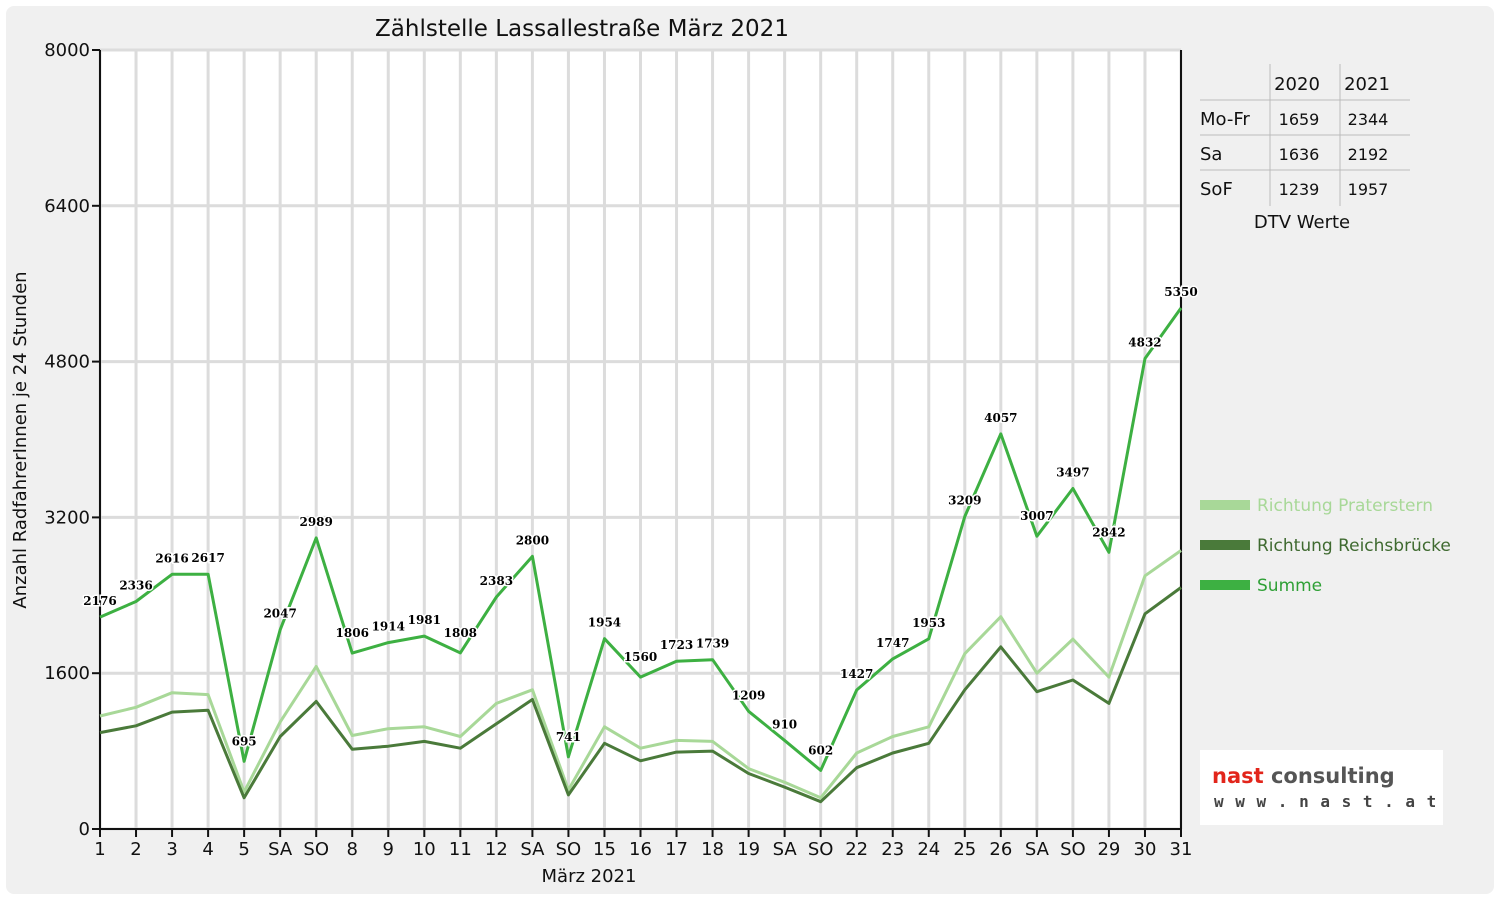 The height and width of the screenshot is (900, 1500). What do you see at coordinates (532, 540) in the screenshot?
I see `data-label: 2800` at bounding box center [532, 540].